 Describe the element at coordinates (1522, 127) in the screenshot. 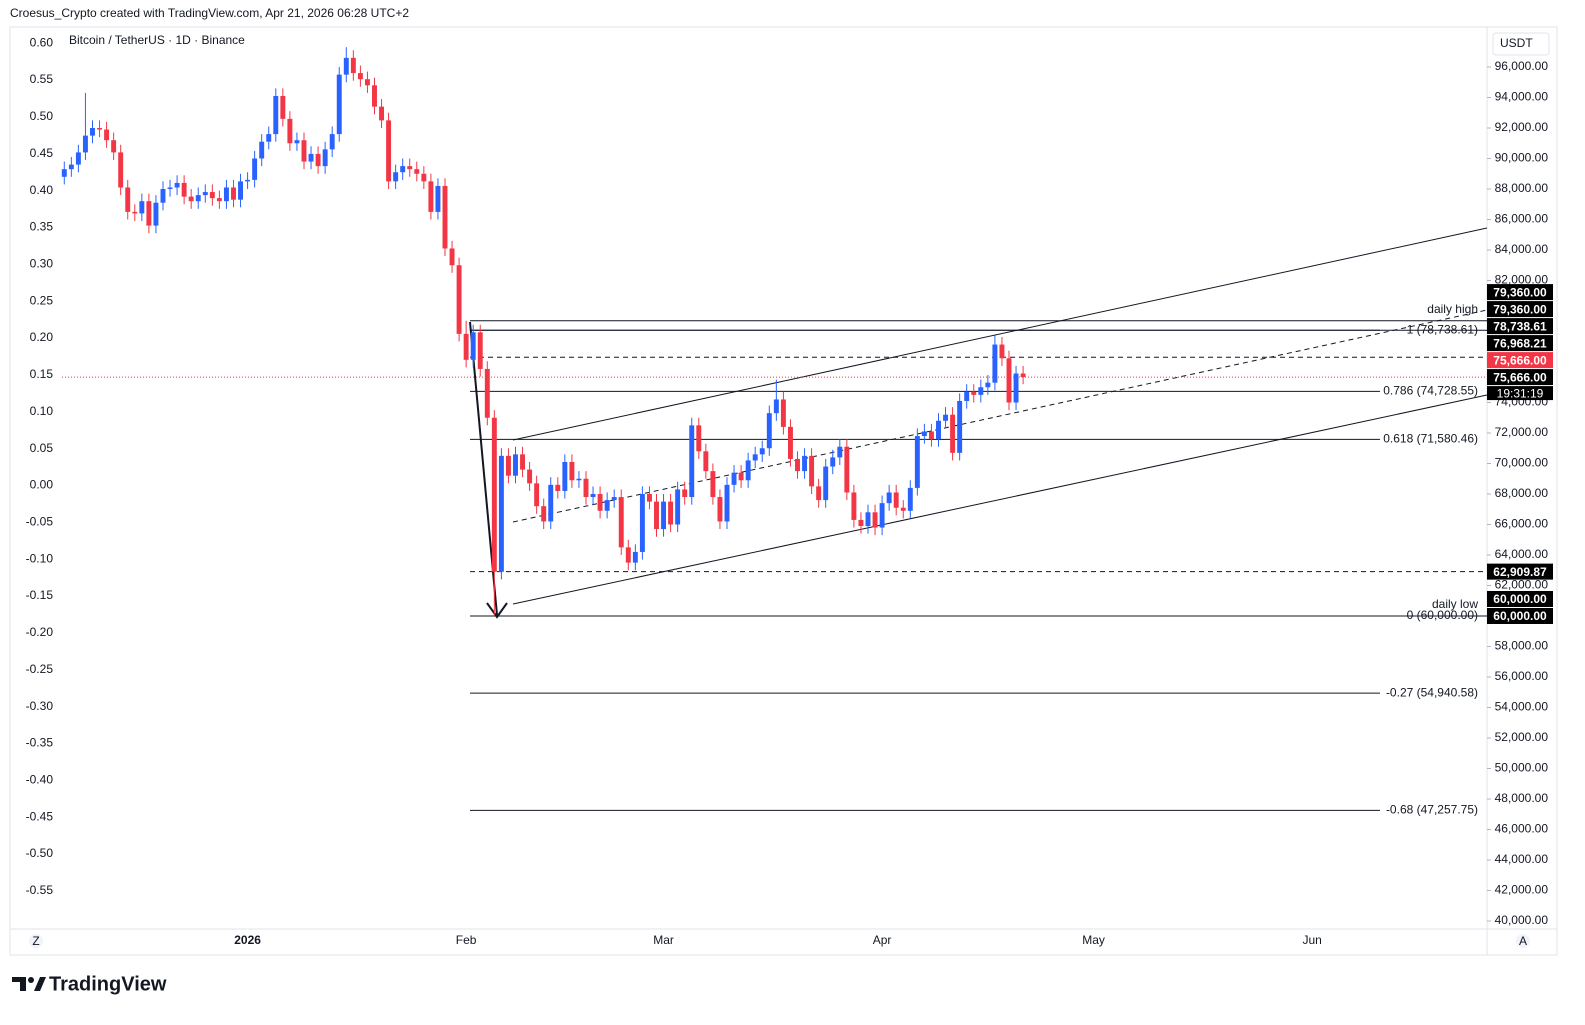

I see `y-tick-label: 92,000.00` at that location.